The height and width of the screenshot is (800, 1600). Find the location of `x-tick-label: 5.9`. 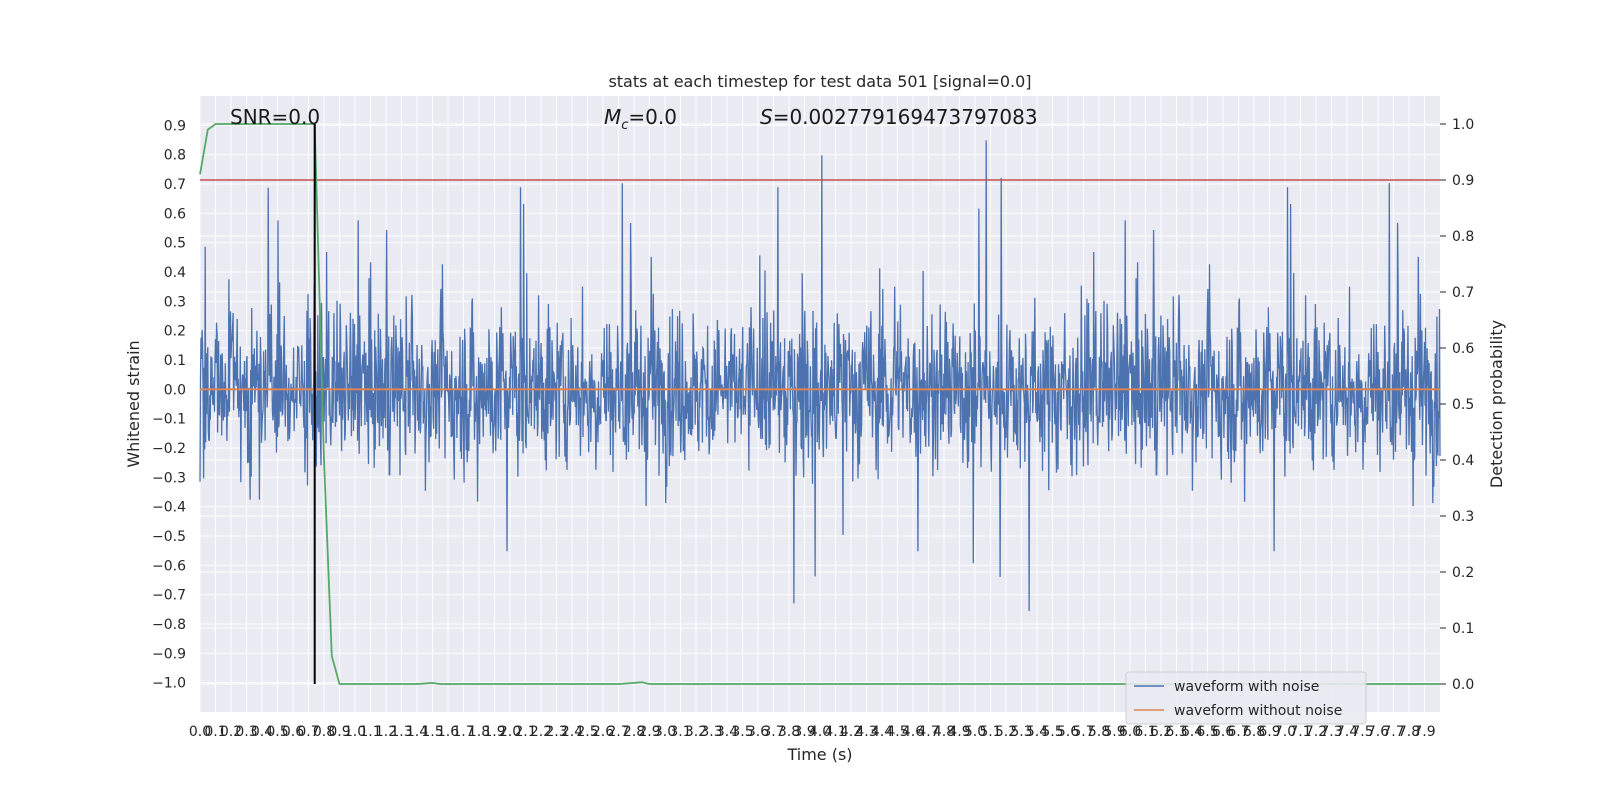

x-tick-label: 5.9 is located at coordinates (1114, 732).